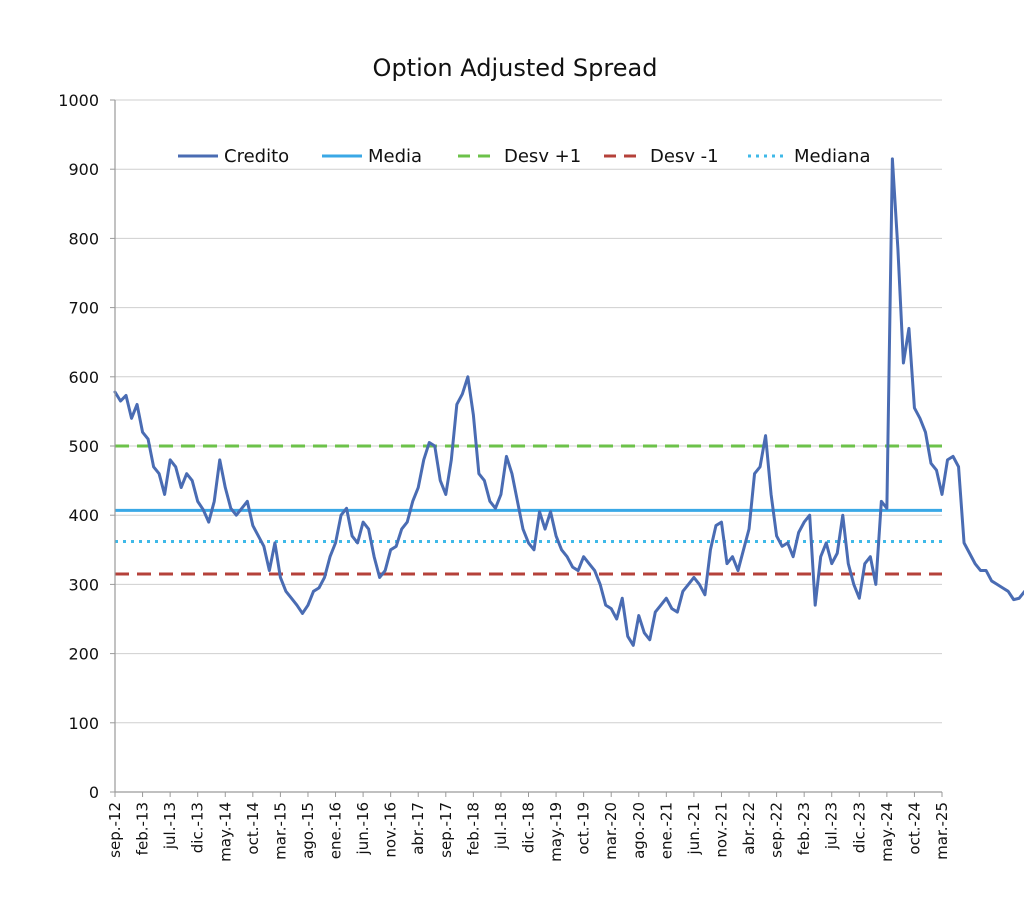  Describe the element at coordinates (363, 828) in the screenshot. I see `x-tick-label: jun.-16` at that location.